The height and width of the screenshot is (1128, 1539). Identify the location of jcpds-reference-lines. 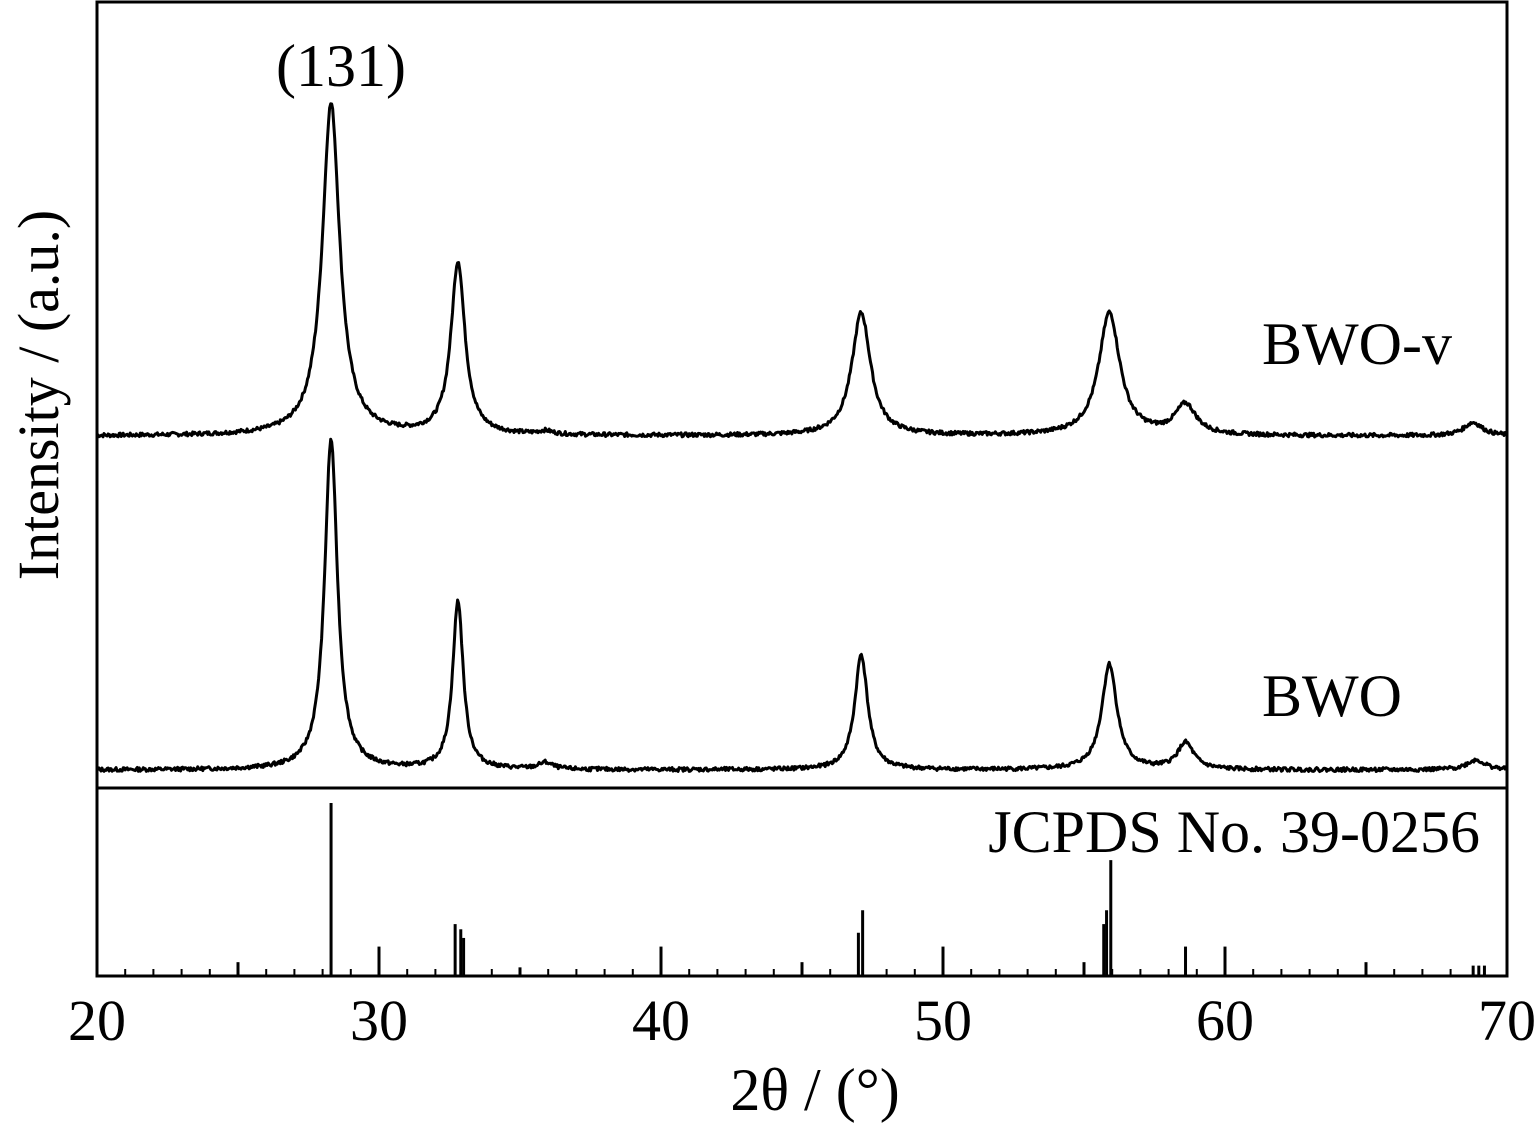
(861, 889).